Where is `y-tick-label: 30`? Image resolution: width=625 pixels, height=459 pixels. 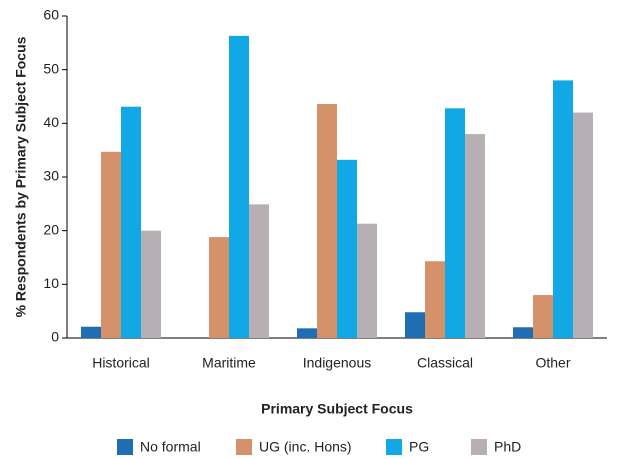 y-tick-label: 30 is located at coordinates (51, 176).